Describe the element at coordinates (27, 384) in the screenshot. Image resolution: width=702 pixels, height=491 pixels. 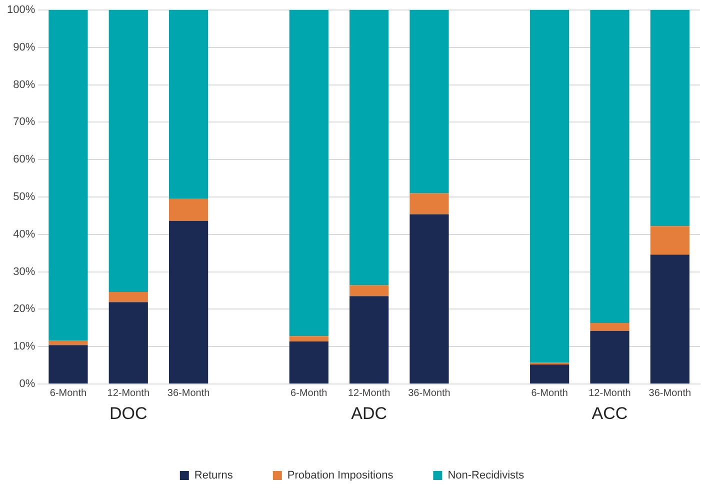
I see `y-tick-label: 0%` at that location.